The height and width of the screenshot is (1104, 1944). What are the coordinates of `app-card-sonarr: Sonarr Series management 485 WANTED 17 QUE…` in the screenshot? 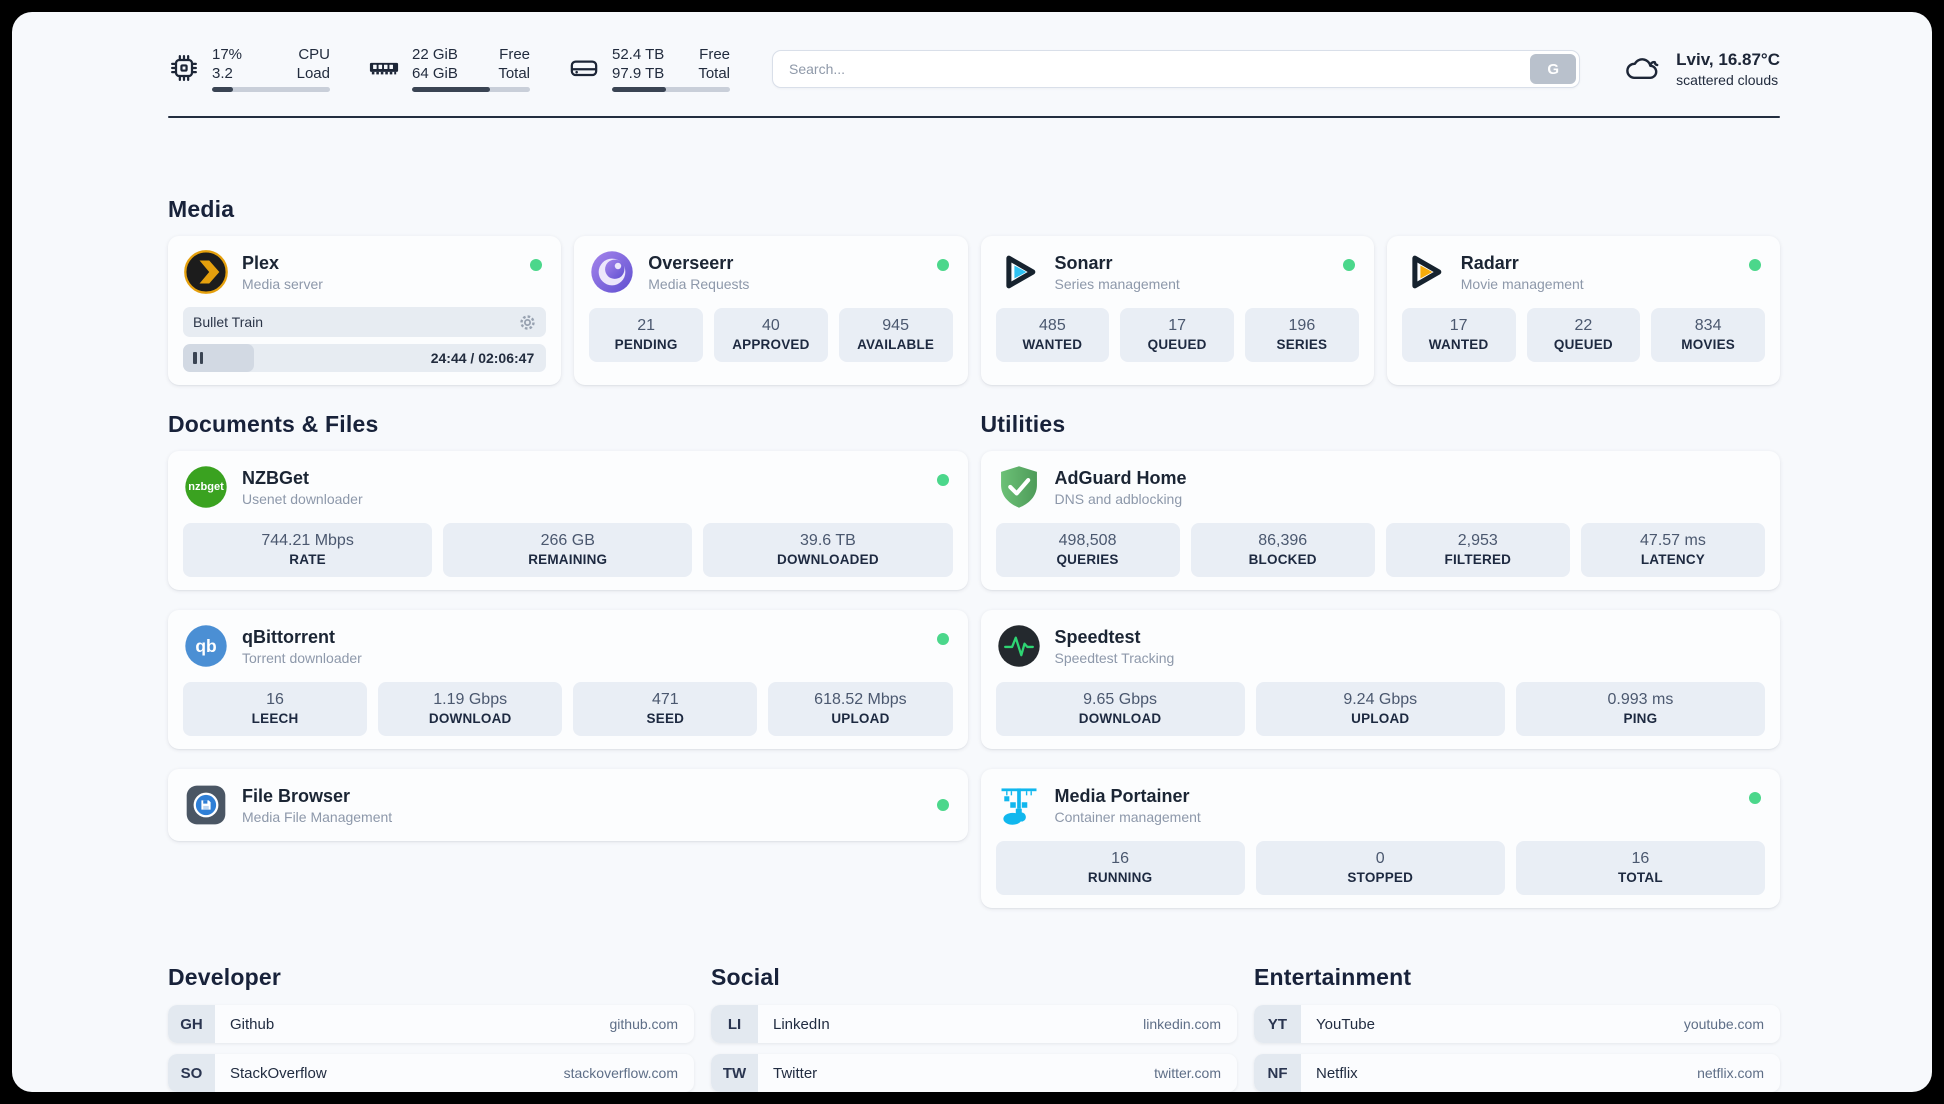 It's located at (1177, 310).